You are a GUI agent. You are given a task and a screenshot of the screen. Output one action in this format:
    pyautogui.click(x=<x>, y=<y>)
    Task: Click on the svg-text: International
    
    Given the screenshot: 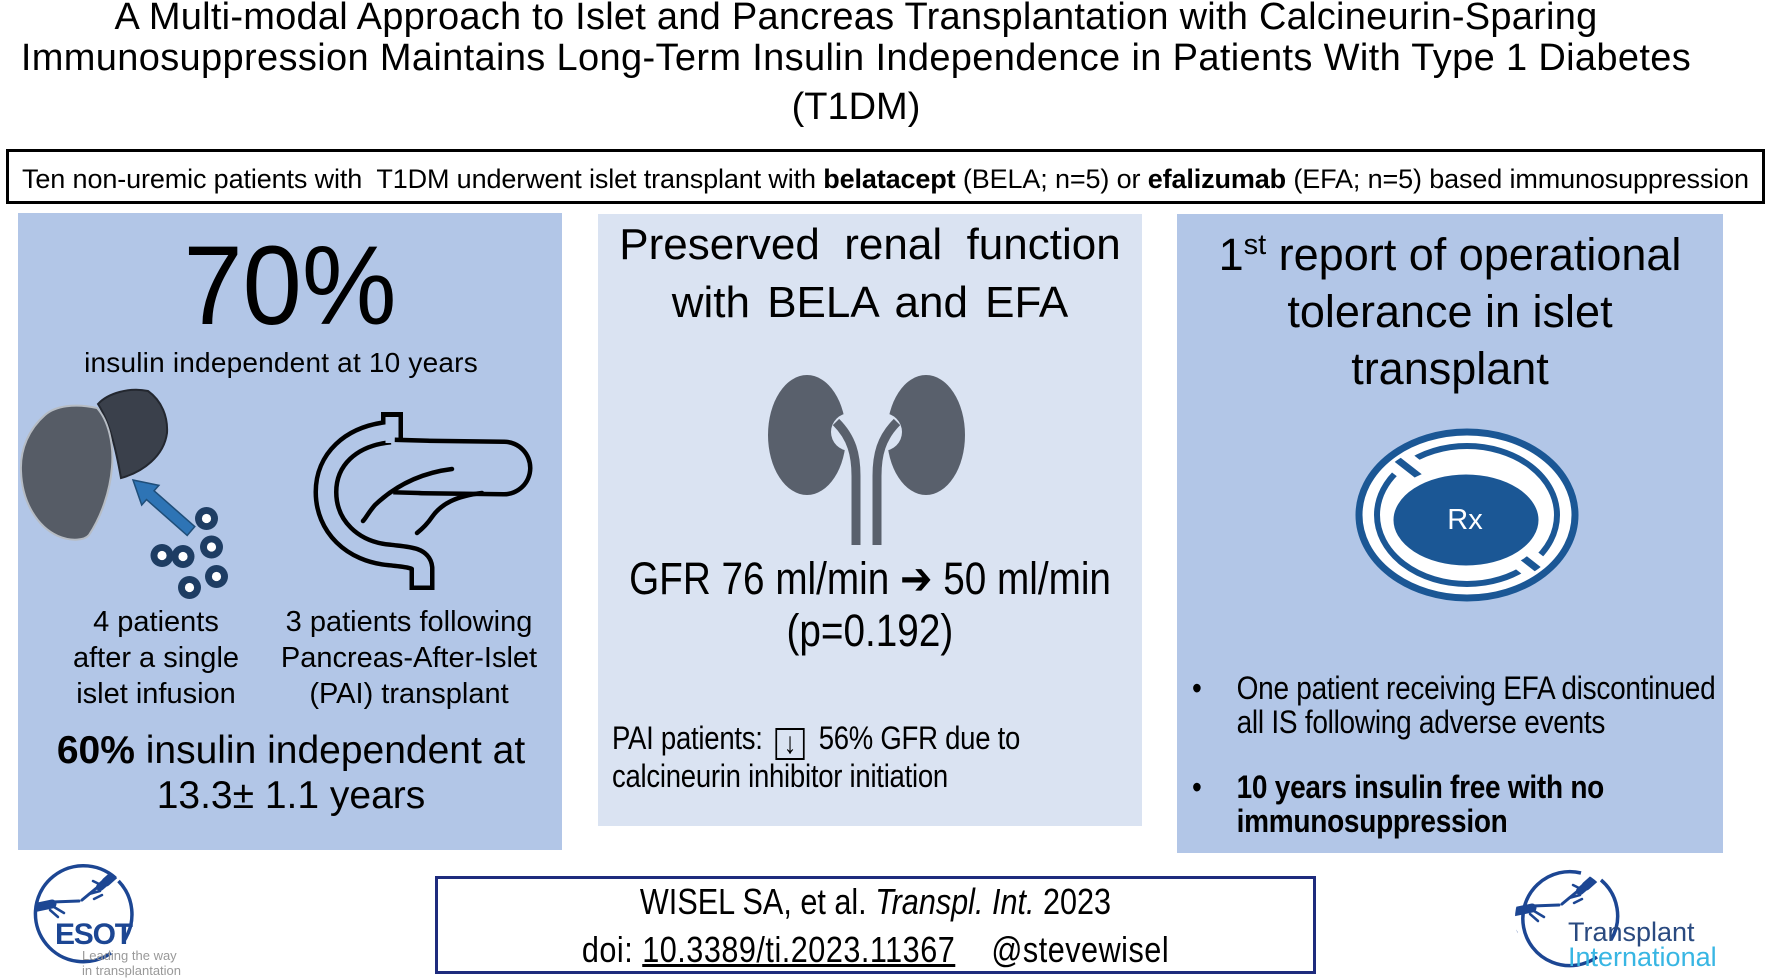 What is the action you would take?
    pyautogui.click(x=1642, y=957)
    